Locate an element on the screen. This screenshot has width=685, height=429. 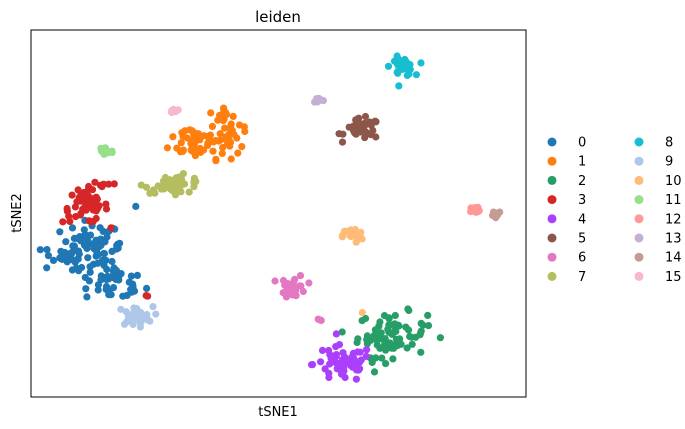
legend-item-6: 6 is located at coordinates (566, 258).